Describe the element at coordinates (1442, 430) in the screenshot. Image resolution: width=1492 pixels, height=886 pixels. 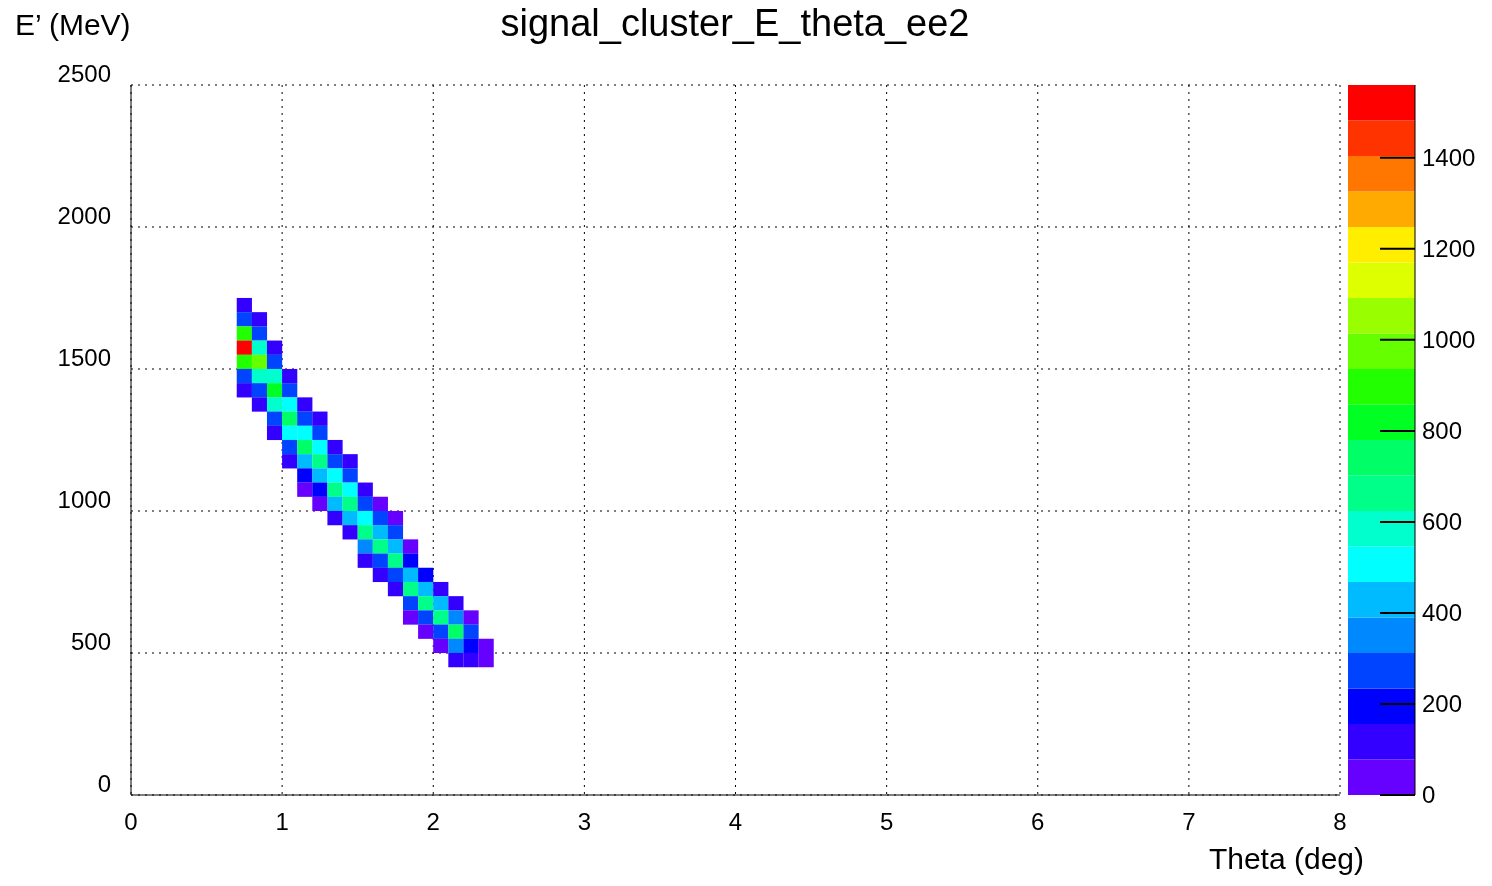
I see `color-bar-label: 800` at that location.